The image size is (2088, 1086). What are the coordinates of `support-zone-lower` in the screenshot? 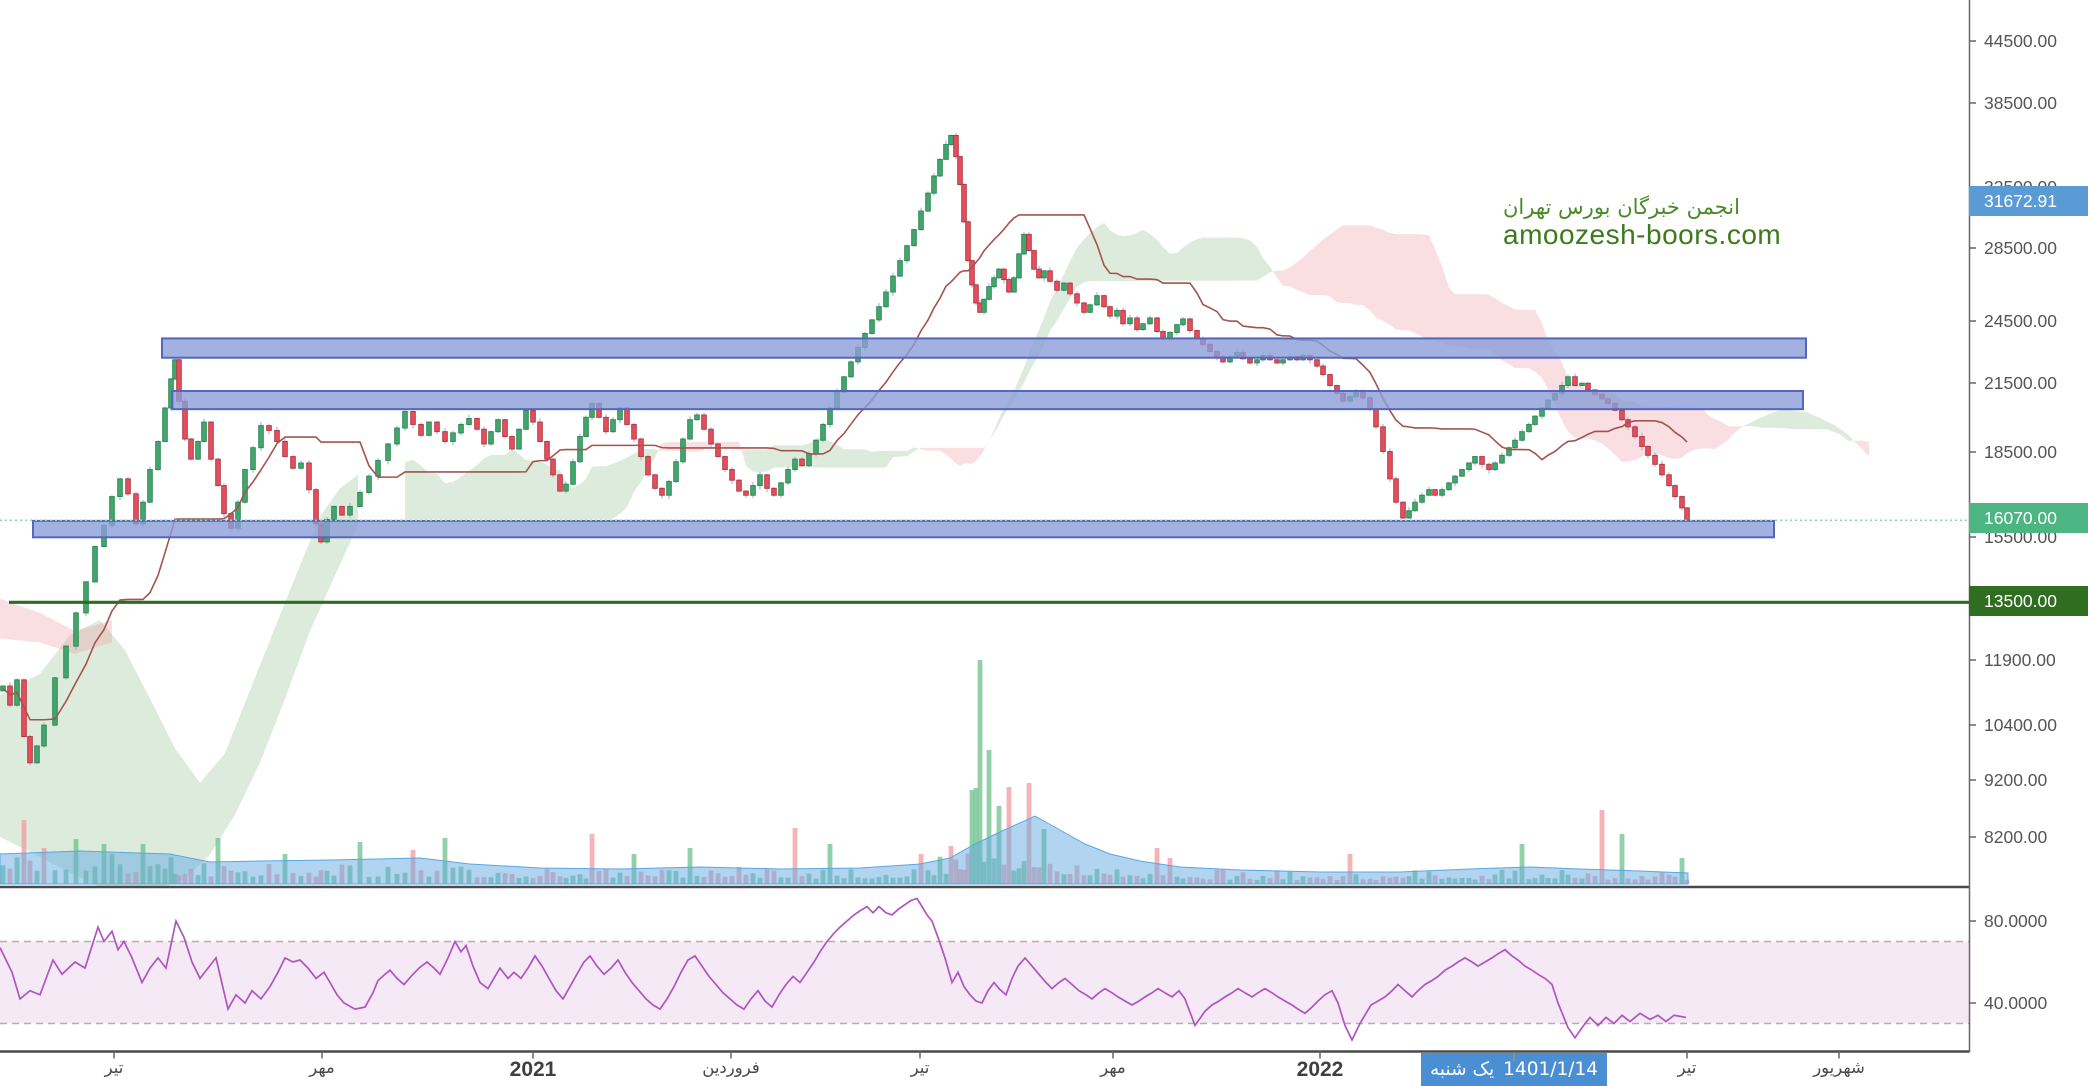 It's located at (903, 529).